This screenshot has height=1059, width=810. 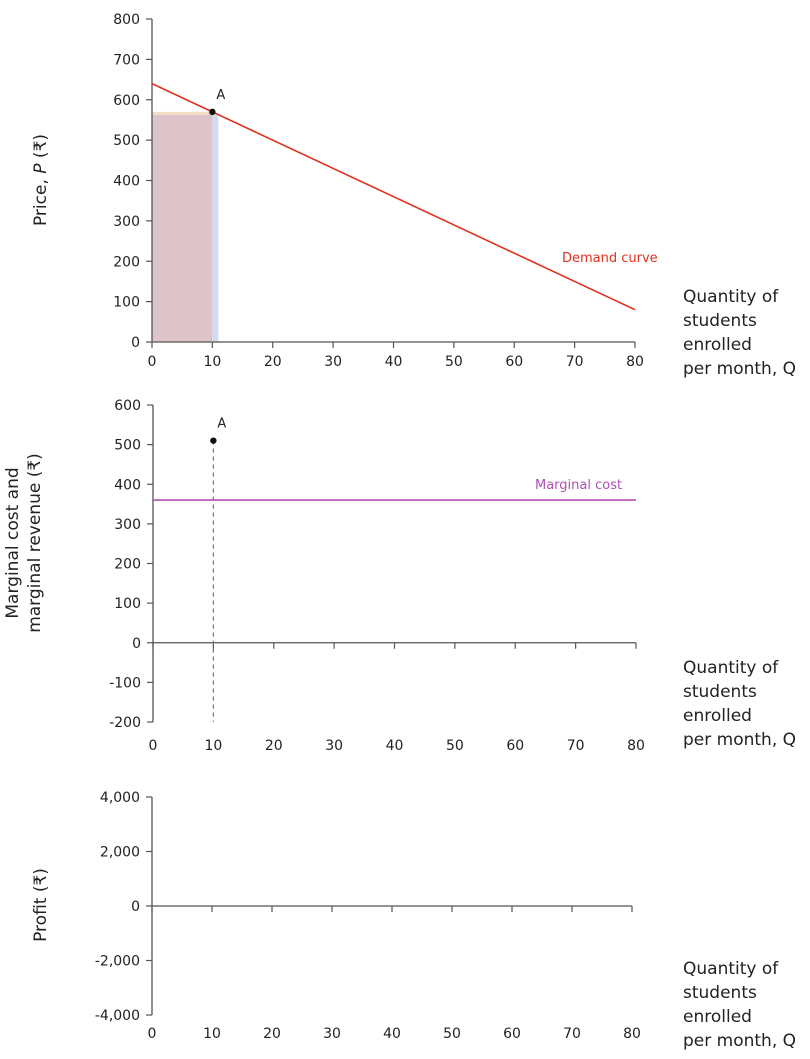 I want to click on shaded-revenue-gained, so click(x=215, y=228).